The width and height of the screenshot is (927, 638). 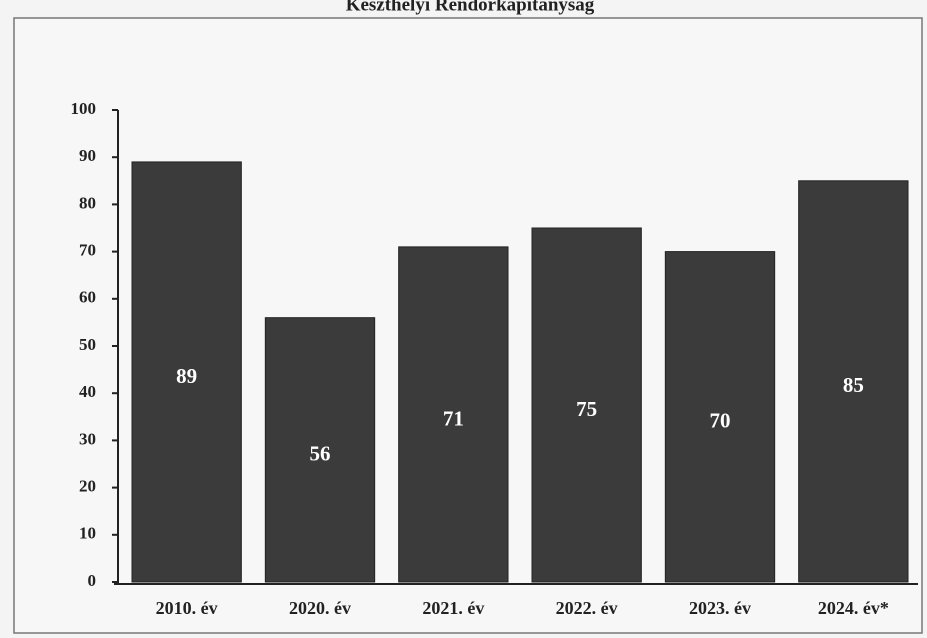 I want to click on y-tick-label: 70, so click(x=87, y=250).